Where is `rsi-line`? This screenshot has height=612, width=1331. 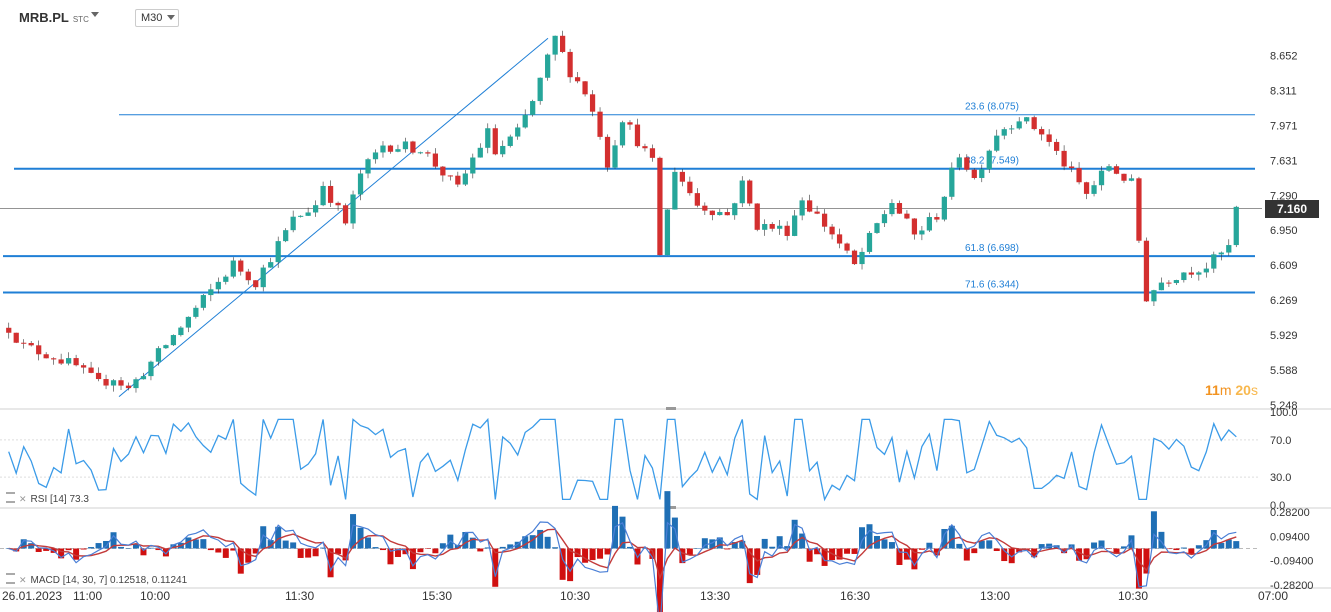
rsi-line is located at coordinates (622, 459).